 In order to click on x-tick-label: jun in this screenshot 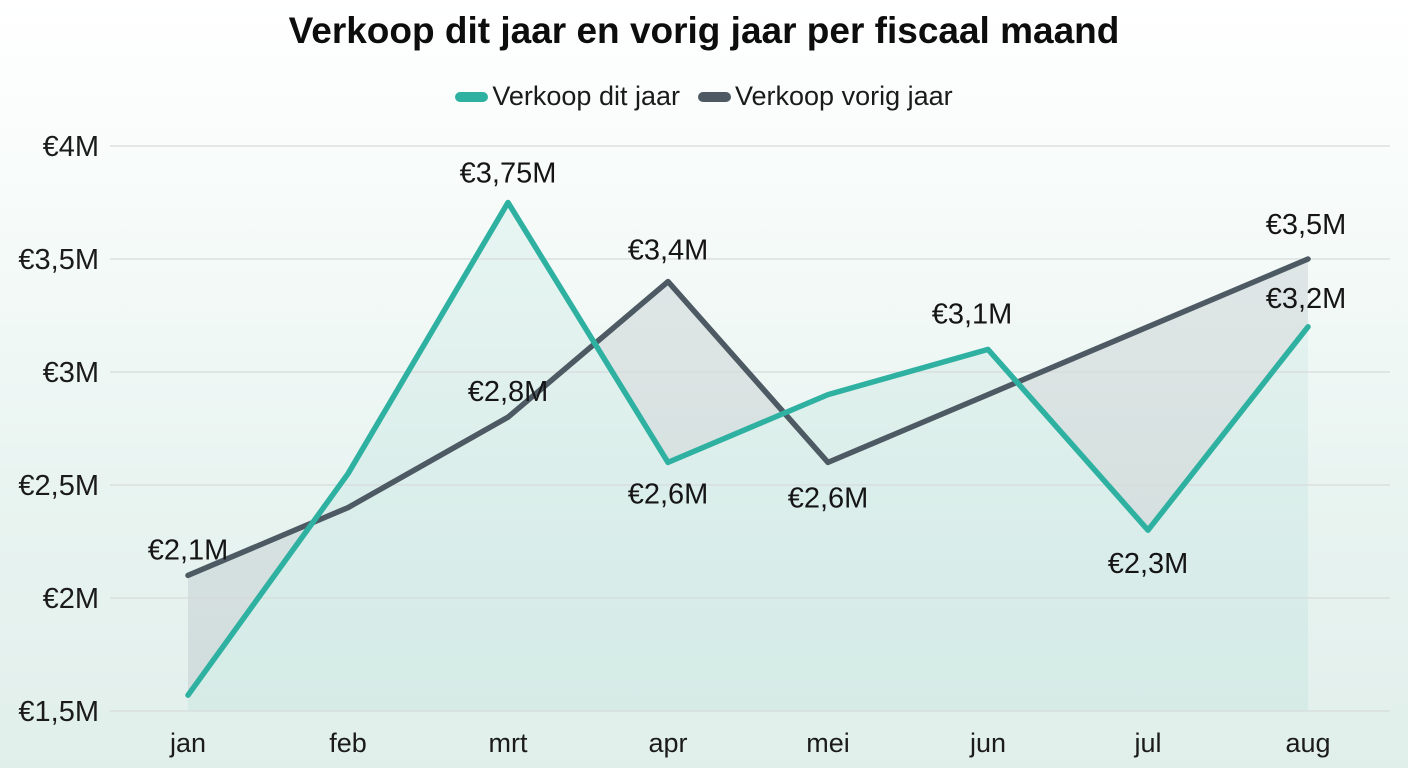, I will do `click(987, 743)`.